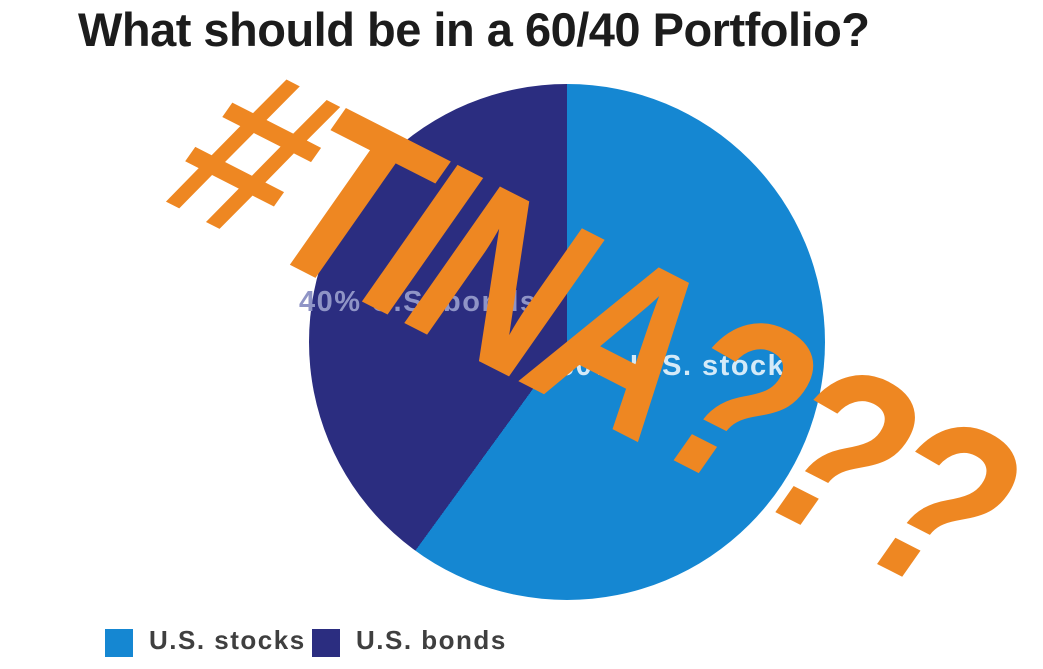 This screenshot has height=669, width=1043. What do you see at coordinates (418, 302) in the screenshot?
I see `pie-slice-label-bonds: 40% U.S. bonds` at bounding box center [418, 302].